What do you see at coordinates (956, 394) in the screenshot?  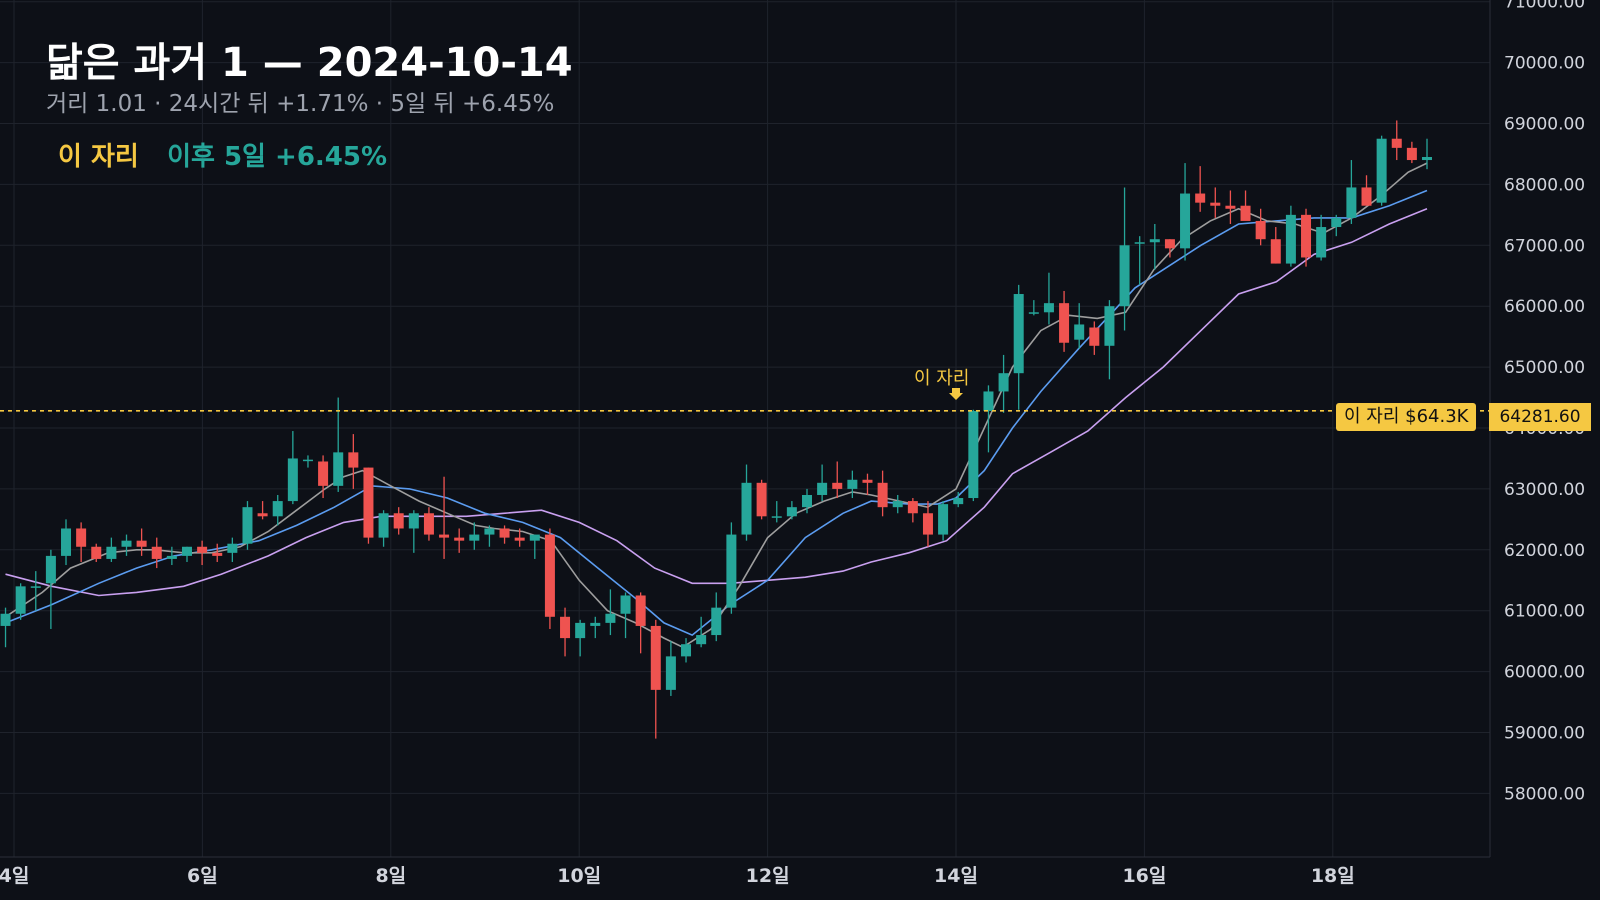 I see `marker-arrow-icon` at bounding box center [956, 394].